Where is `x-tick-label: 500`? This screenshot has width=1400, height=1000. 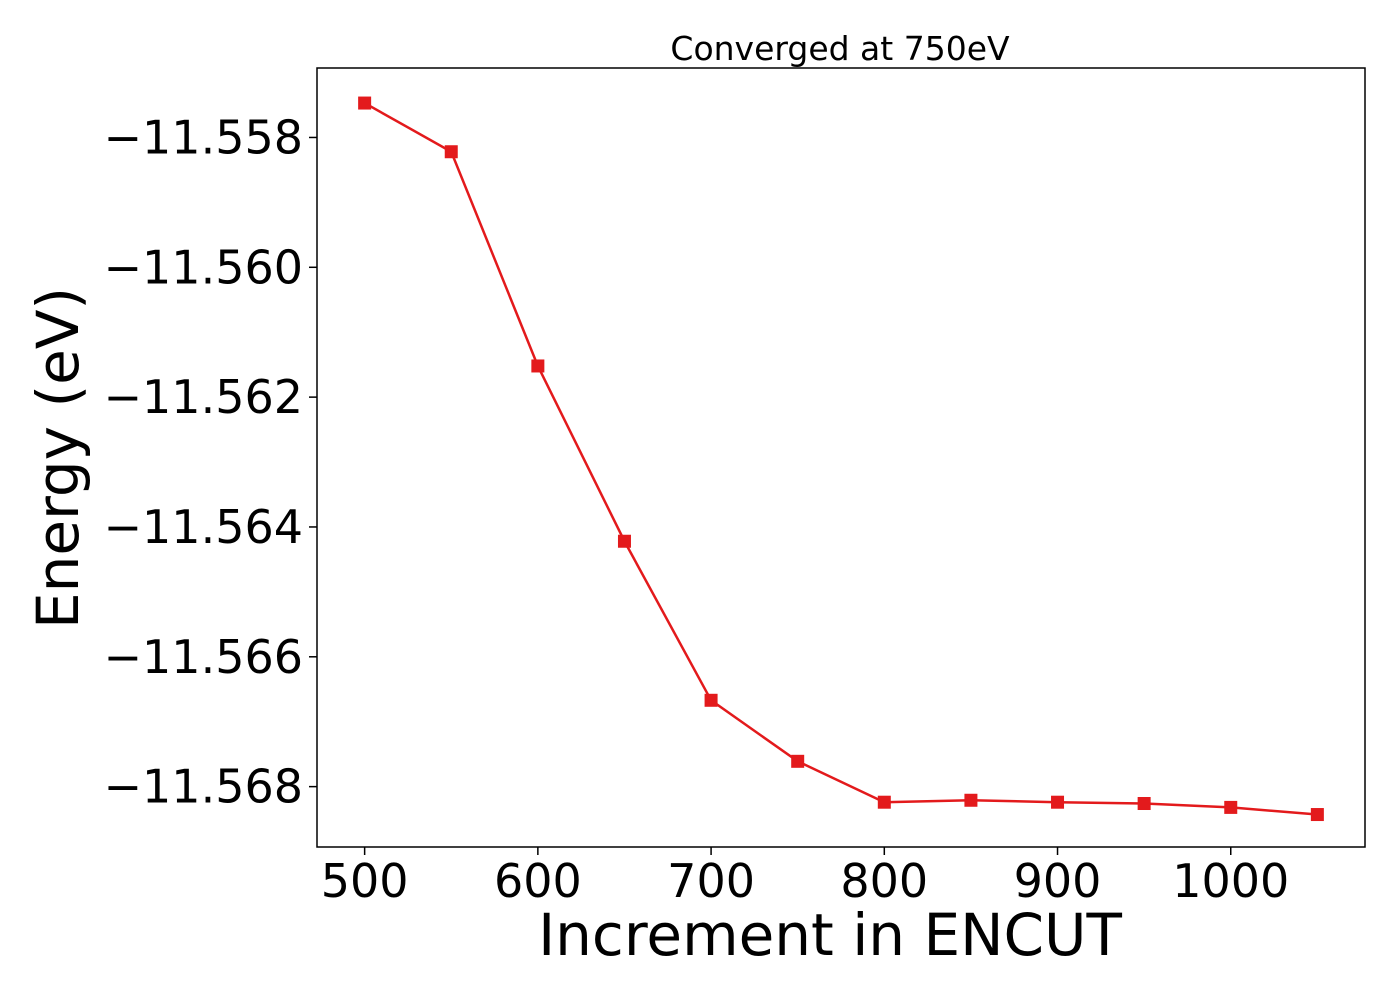
x-tick-label: 500 is located at coordinates (365, 881).